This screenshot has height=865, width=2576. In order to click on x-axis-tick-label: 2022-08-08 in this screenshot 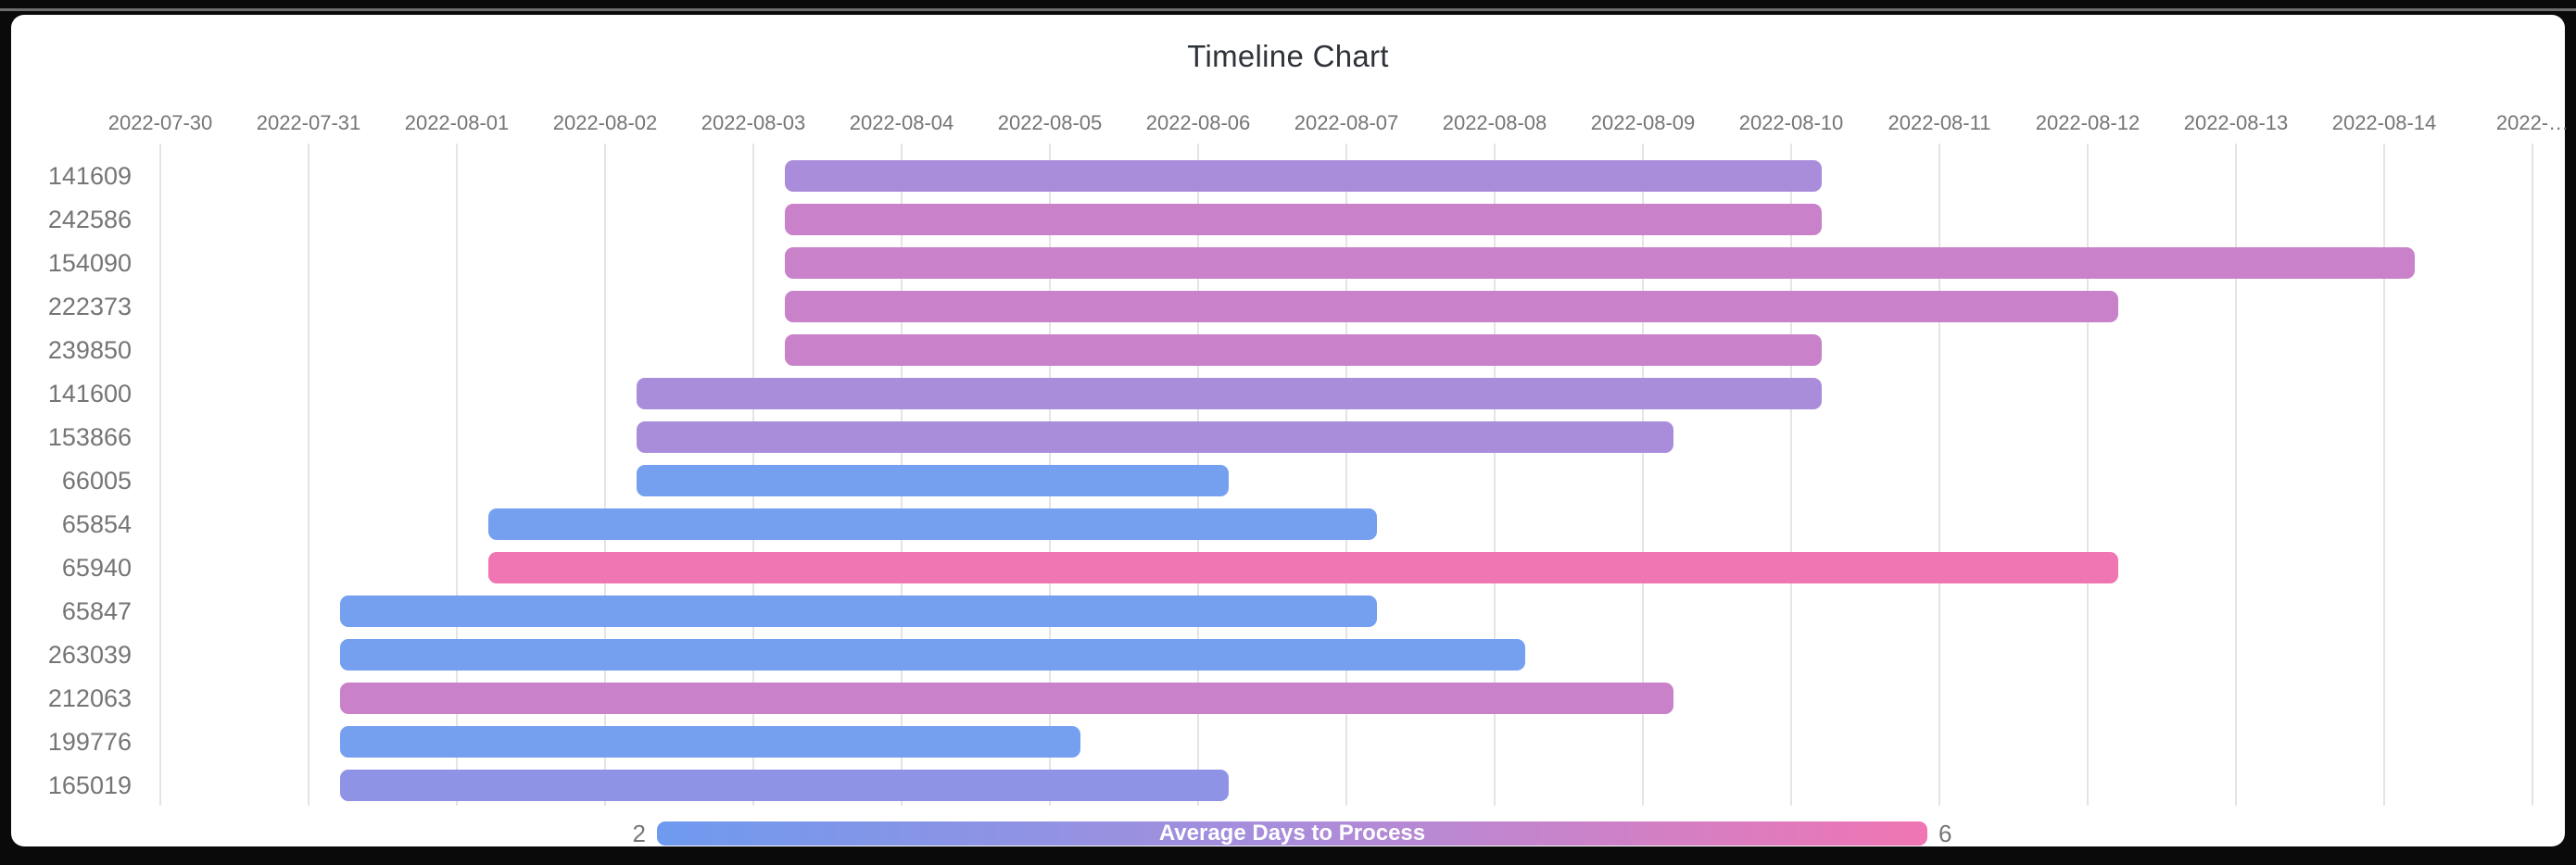, I will do `click(1494, 122)`.